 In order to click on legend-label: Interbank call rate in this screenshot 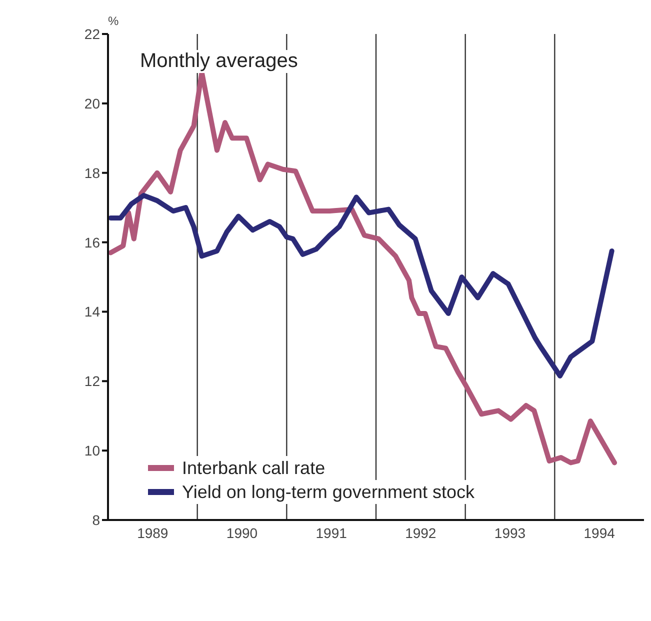, I will do `click(254, 468)`.